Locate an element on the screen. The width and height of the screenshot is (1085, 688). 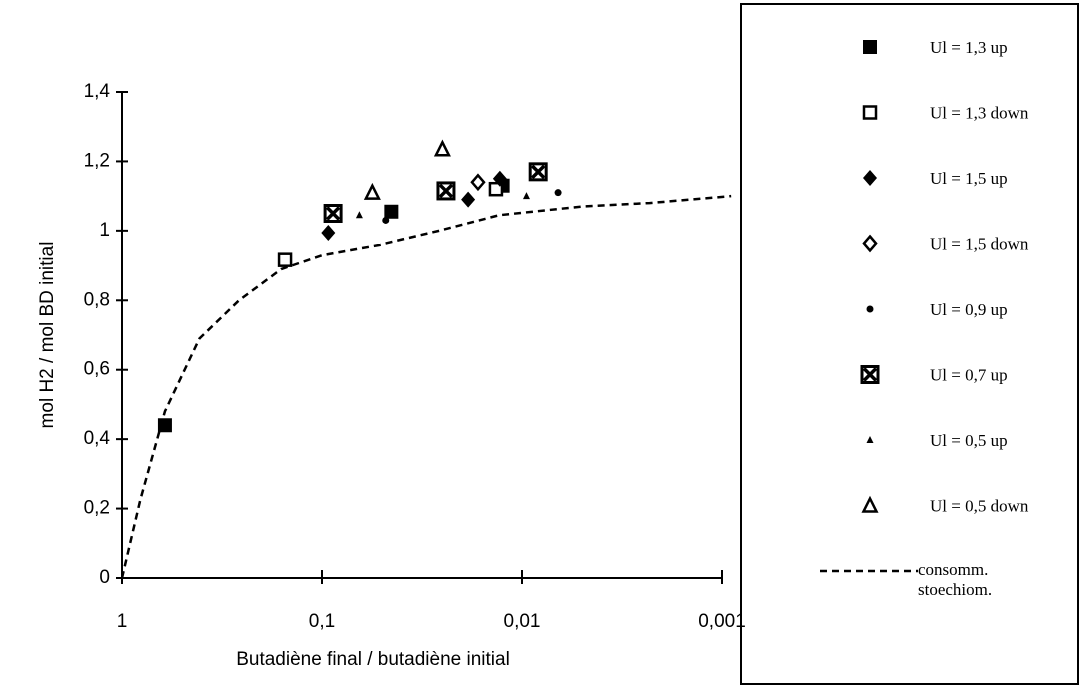
legend-label: consomm. stoechiom. is located at coordinates (955, 579).